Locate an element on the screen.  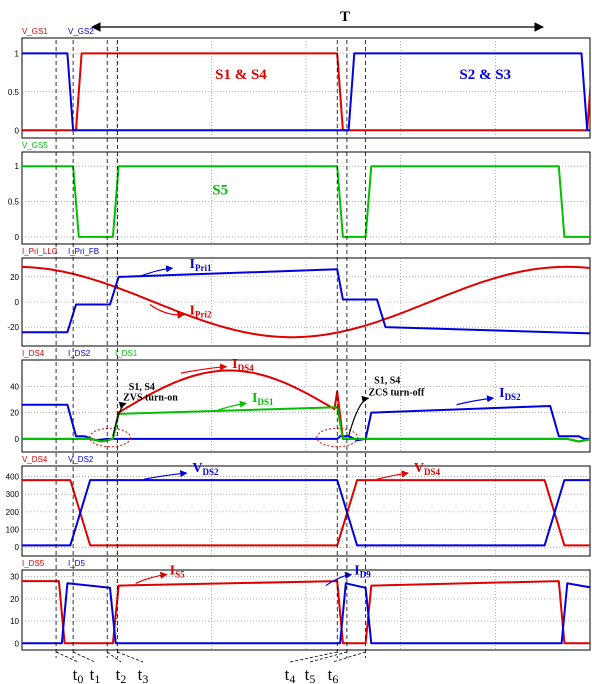
label-text: S1, S4 is located at coordinates (387, 381).